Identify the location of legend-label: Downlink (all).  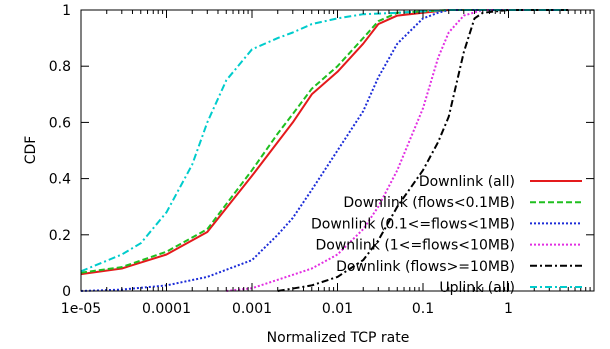
(467, 182).